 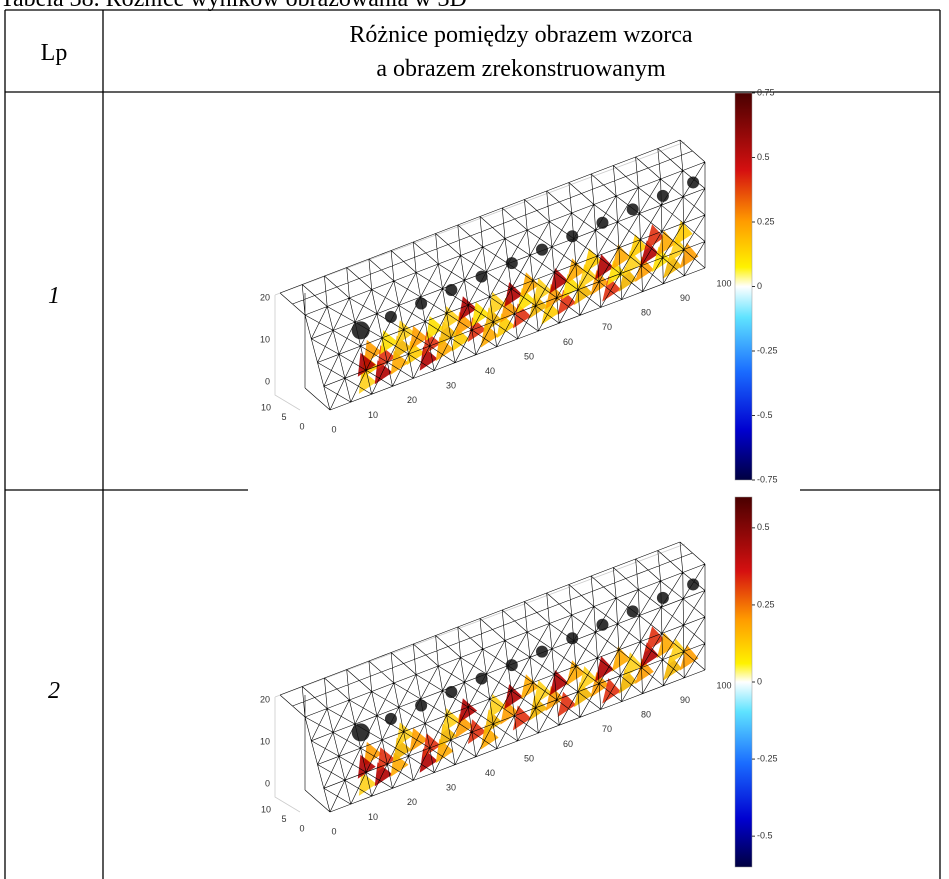 What do you see at coordinates (763, 527) in the screenshot?
I see `colorbar-tick-label: 0.5` at bounding box center [763, 527].